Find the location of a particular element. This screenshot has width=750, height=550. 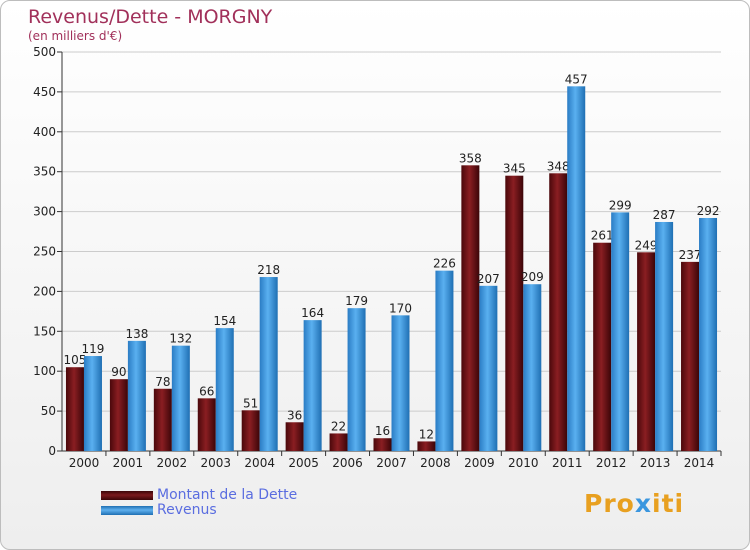

data-label-revenus: 170 is located at coordinates (400, 308).